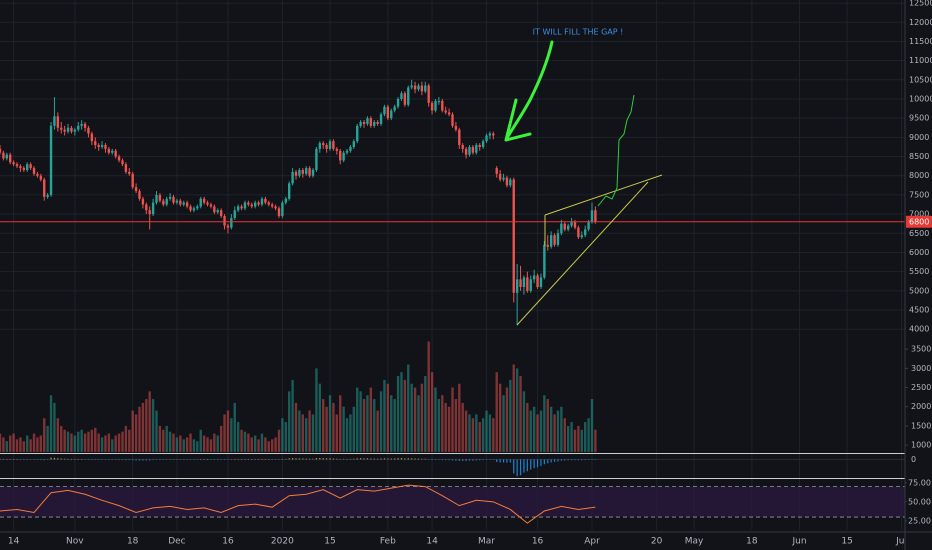  I want to click on rsi-line, so click(298, 504).